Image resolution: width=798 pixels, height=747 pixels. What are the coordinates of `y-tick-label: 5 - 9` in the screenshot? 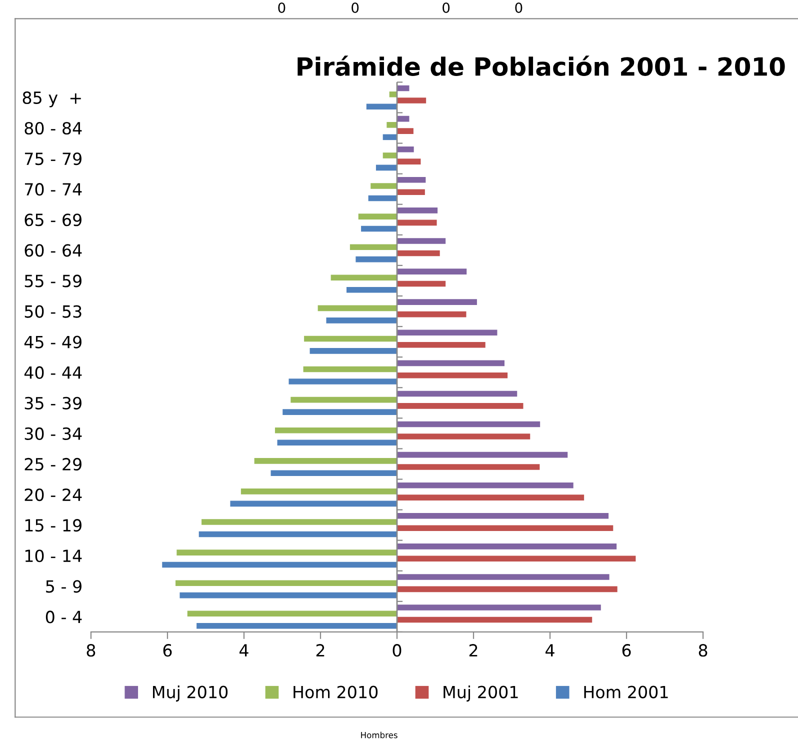 It's located at (64, 586).